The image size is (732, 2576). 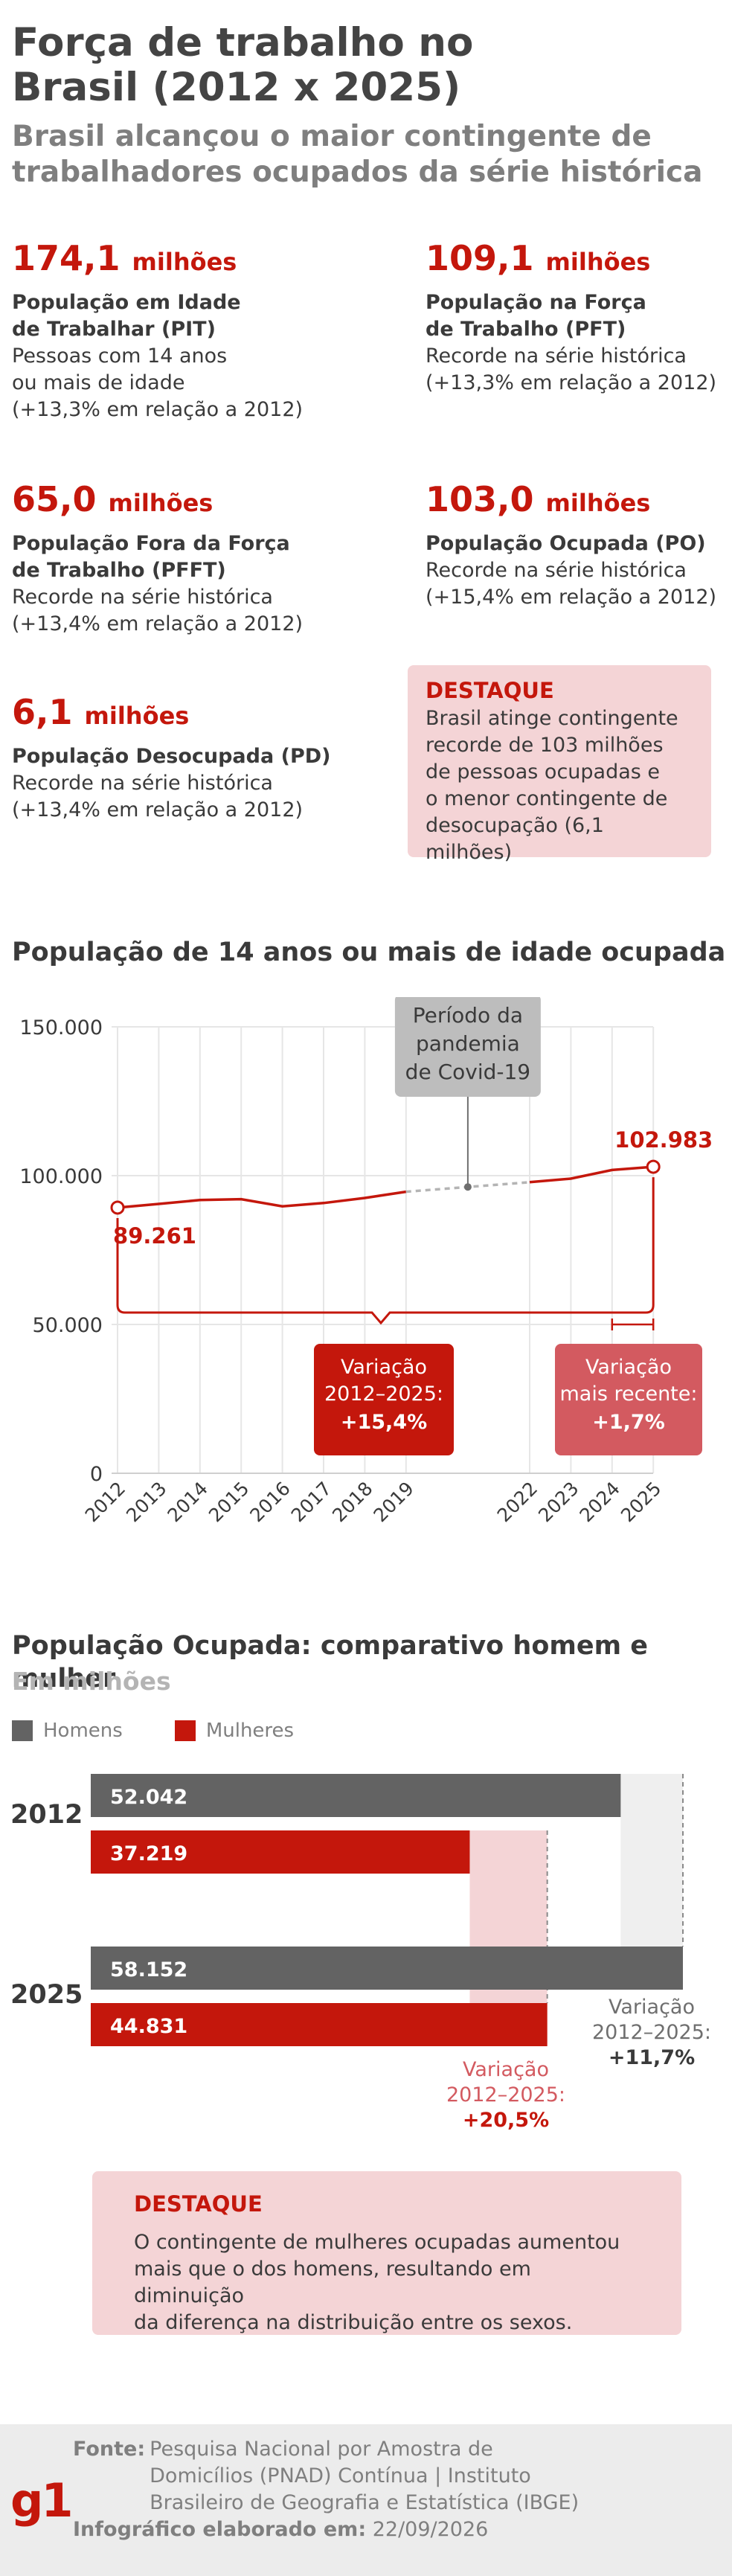 I want to click on source-line: Pesquisa Nacional por Amostra de, so click(x=321, y=2449).